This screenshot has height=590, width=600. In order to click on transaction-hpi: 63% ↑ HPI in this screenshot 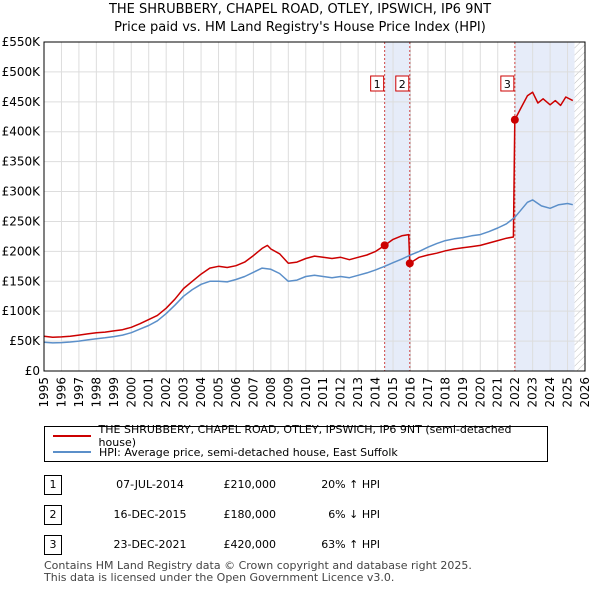, I will do `click(350, 544)`.